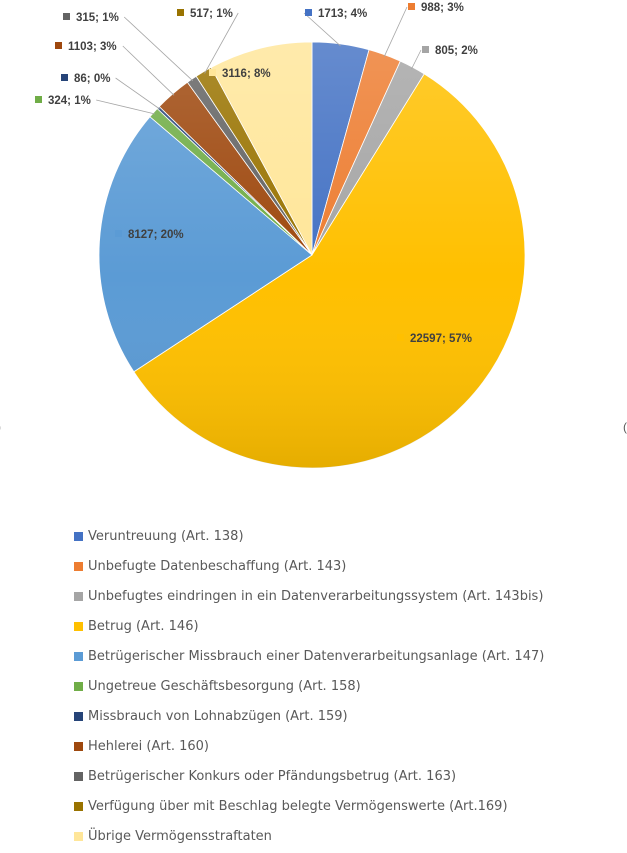  I want to click on legend-item-missbrauch-lohnabzuegen: Missbrauch von Lohnabzügen (Art. 159), so click(309, 716).